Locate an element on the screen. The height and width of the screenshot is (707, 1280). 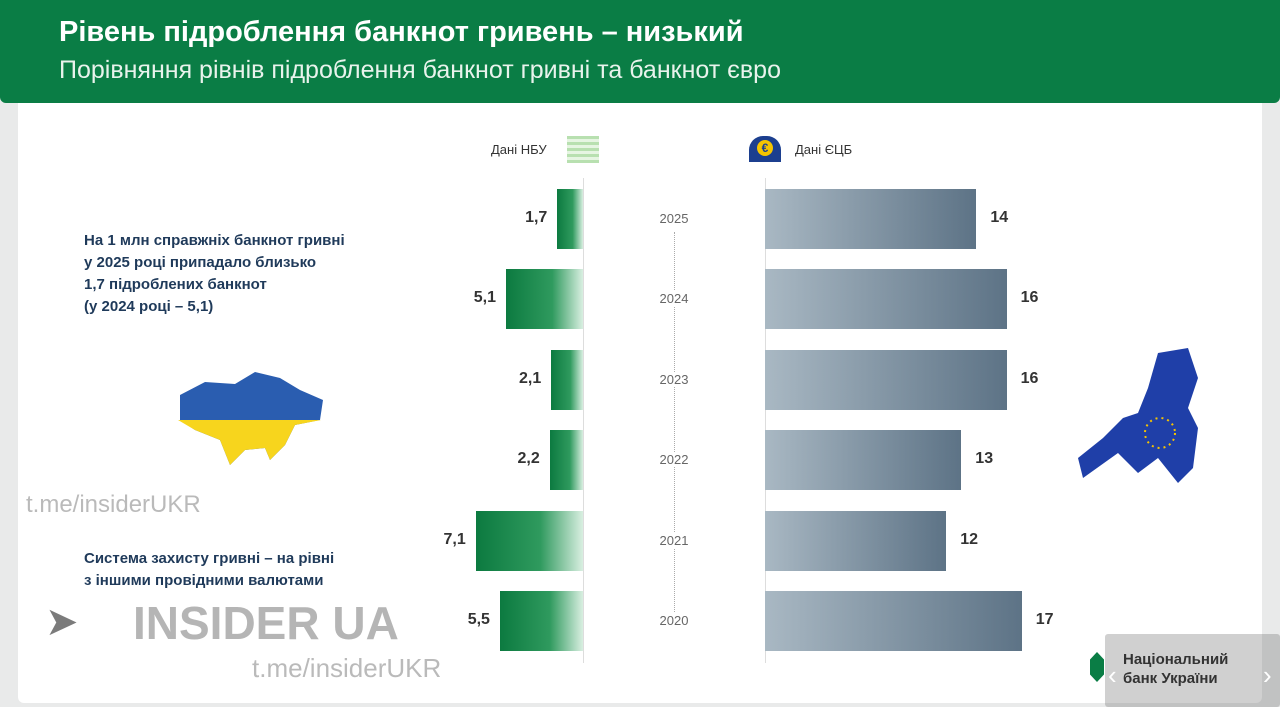
note-line: у 2025 році припадало близько is located at coordinates (200, 262).